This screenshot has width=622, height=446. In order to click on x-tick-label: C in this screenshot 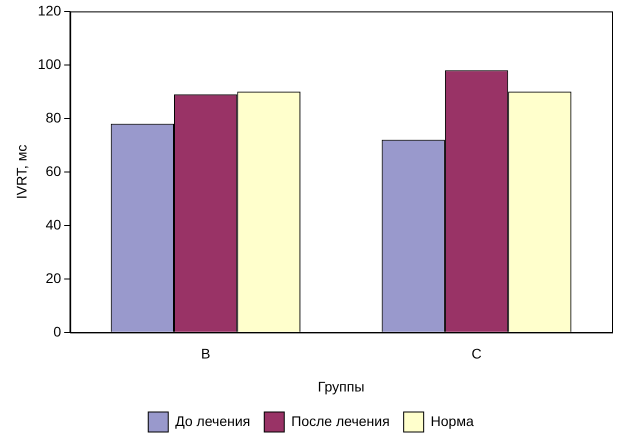, I will do `click(476, 354)`.